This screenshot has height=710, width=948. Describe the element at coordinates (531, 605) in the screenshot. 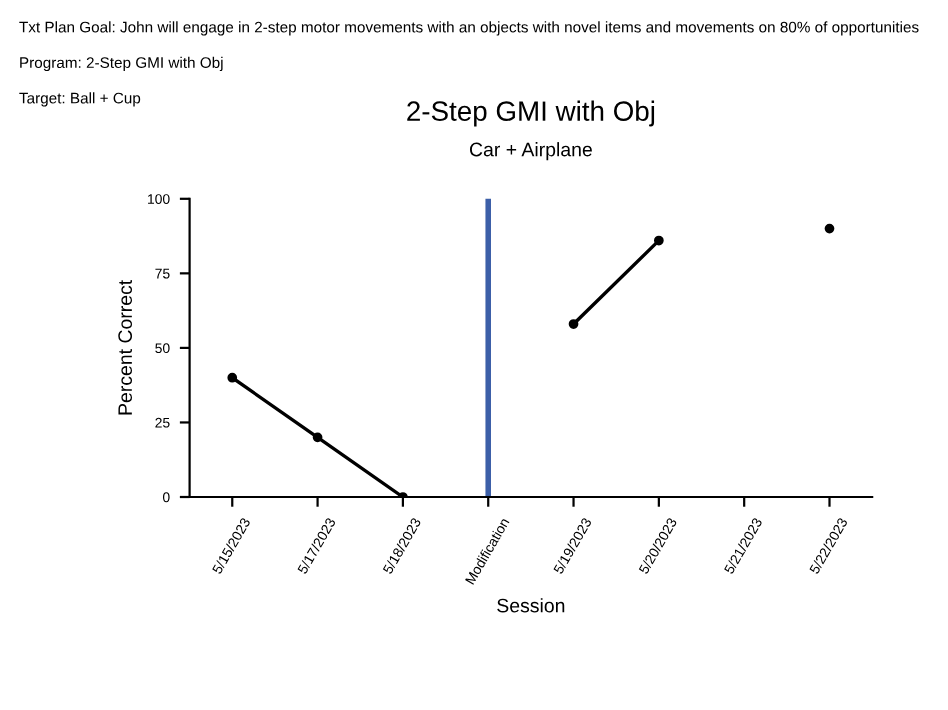

I see `x-axis-title: Session` at that location.